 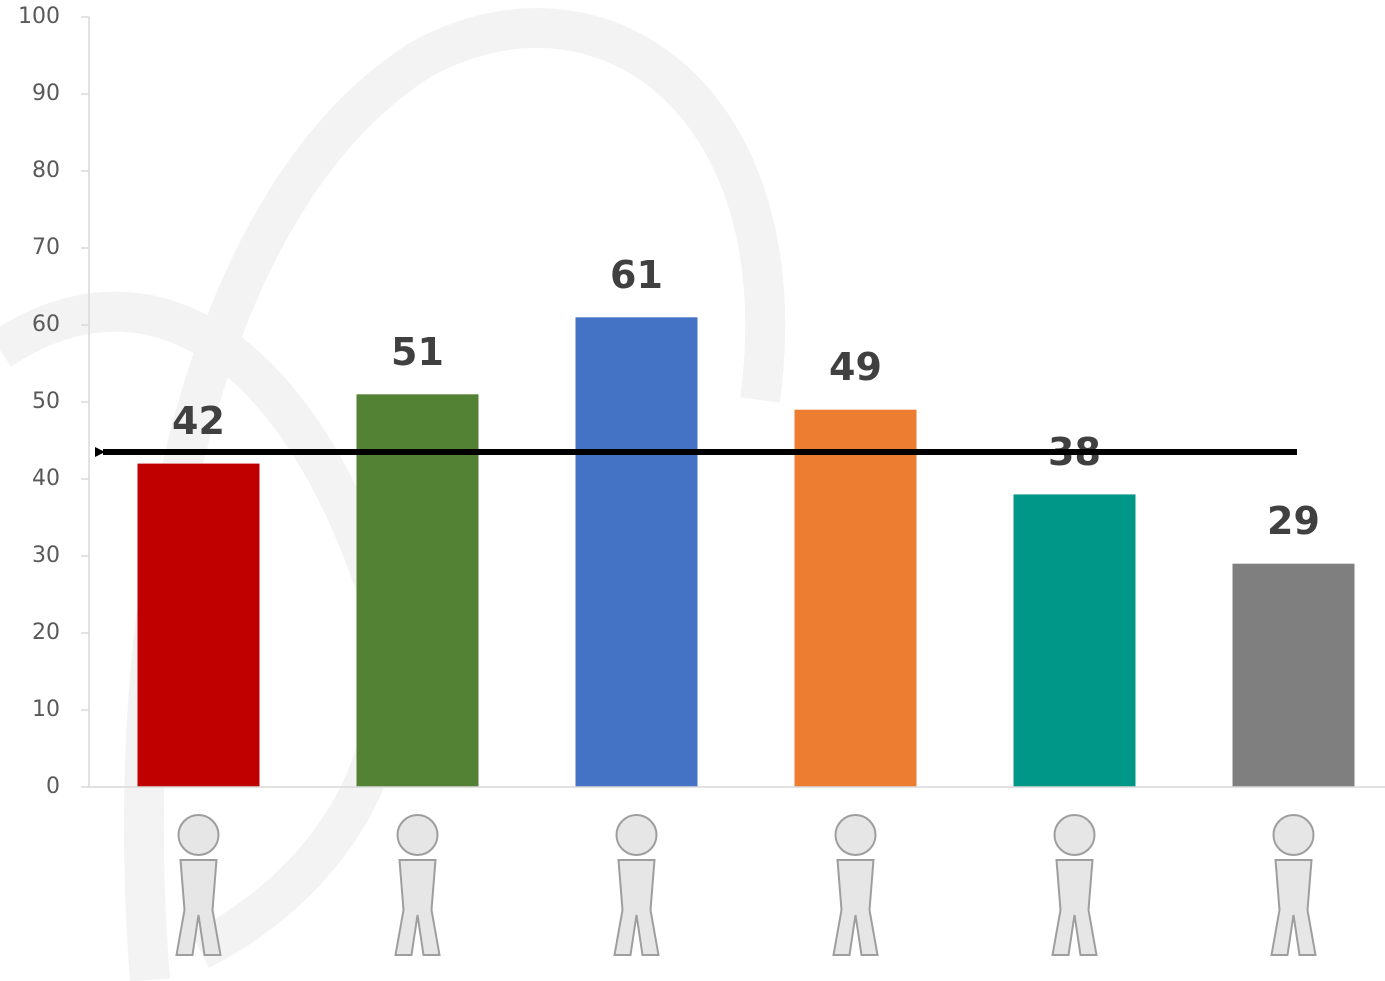 I want to click on value-label: 51, so click(x=417, y=352).